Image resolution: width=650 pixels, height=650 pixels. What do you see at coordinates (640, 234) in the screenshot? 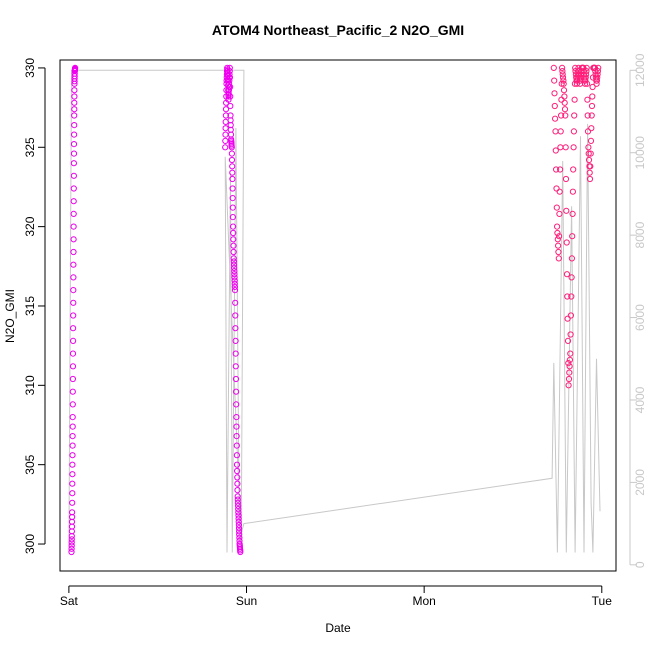
I see `y2-tick-label: 8000` at bounding box center [640, 234].